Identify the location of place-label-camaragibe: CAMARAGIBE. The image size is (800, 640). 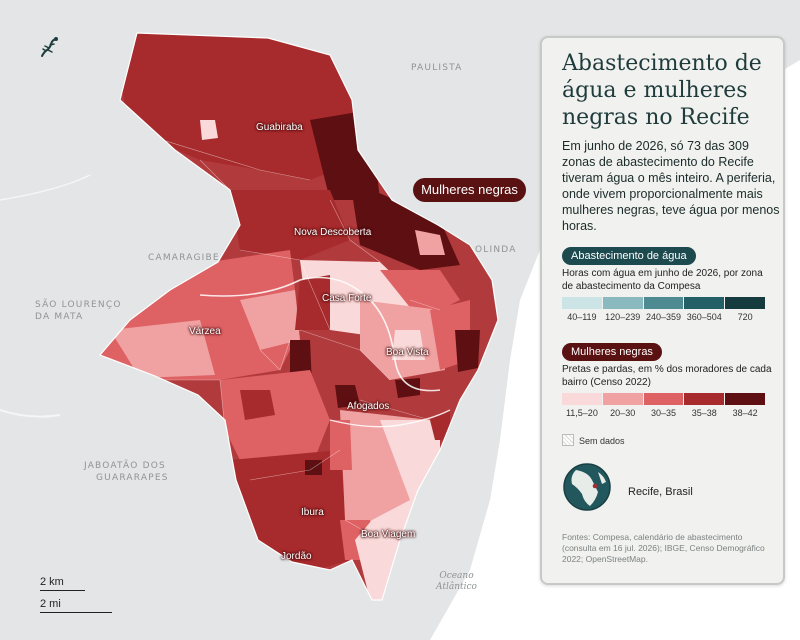
(184, 258).